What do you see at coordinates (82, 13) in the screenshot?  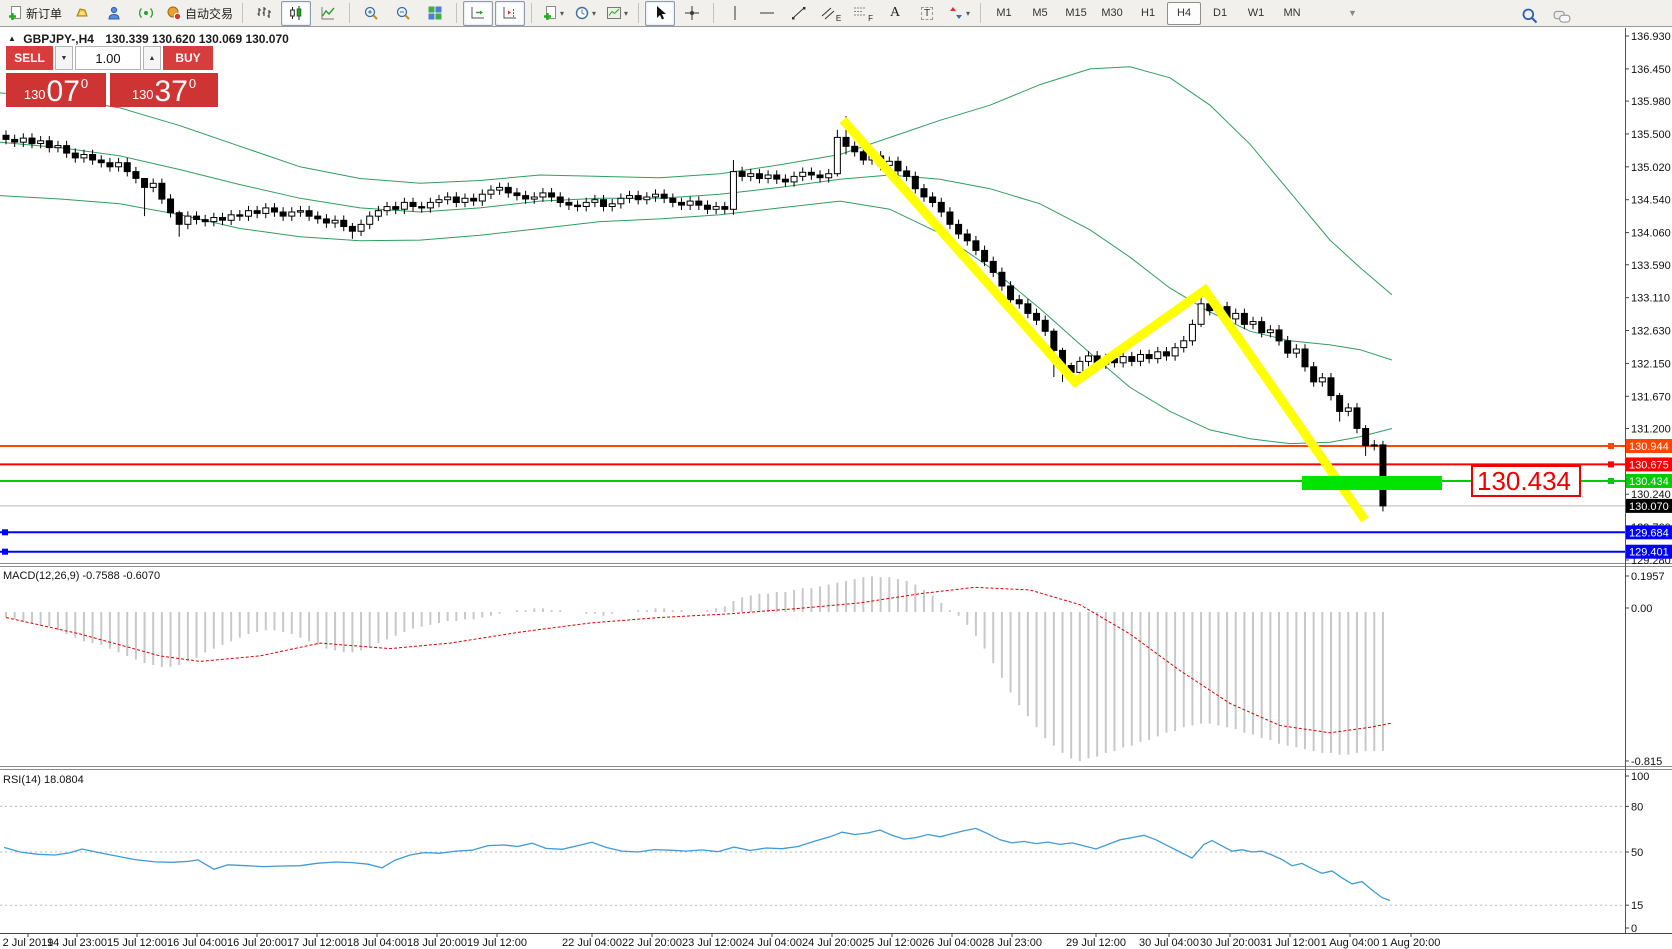 I see `market-button` at bounding box center [82, 13].